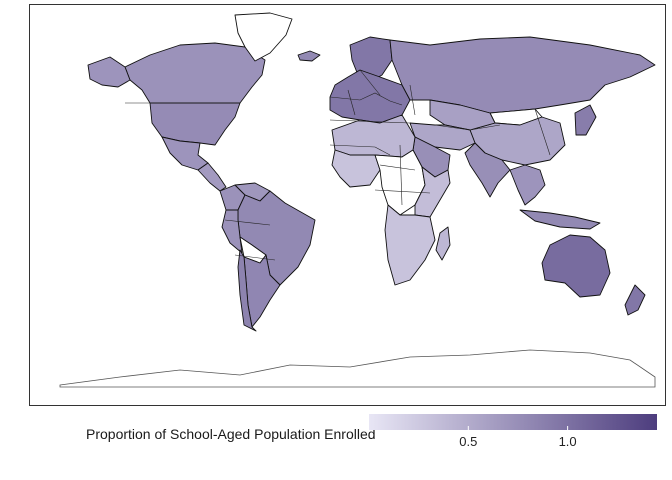 The width and height of the screenshot is (672, 480). I want to click on region-western-europe: Western Europe, so click(370, 96).